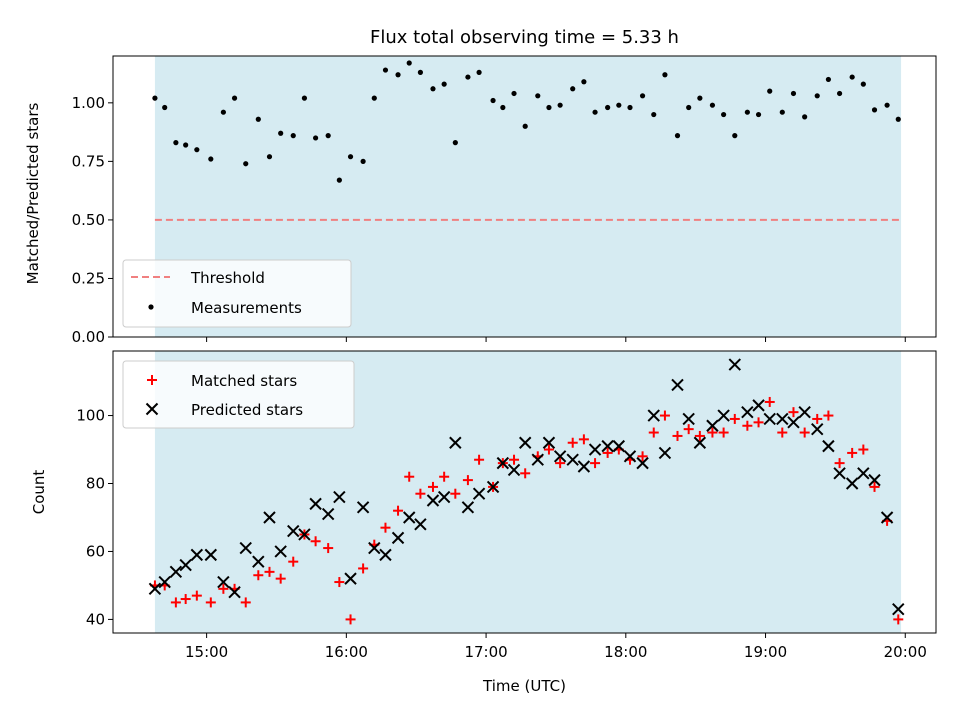 The height and width of the screenshot is (720, 960). Describe the element at coordinates (556, 647) in the screenshot. I see `time-x-ticks: 15:00 16:00 17:00 18:00 19:00 20:00` at that location.